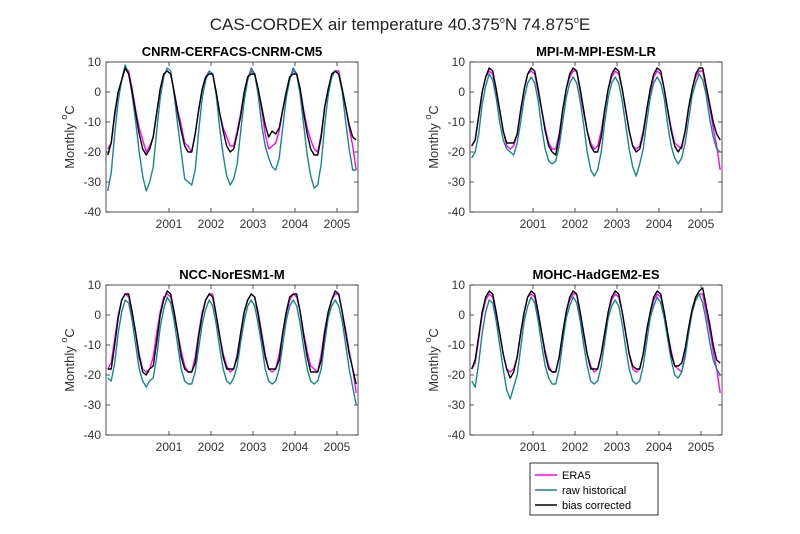 The image size is (800, 534). I want to click on legend-label-bias: bias corrected, so click(596, 506).